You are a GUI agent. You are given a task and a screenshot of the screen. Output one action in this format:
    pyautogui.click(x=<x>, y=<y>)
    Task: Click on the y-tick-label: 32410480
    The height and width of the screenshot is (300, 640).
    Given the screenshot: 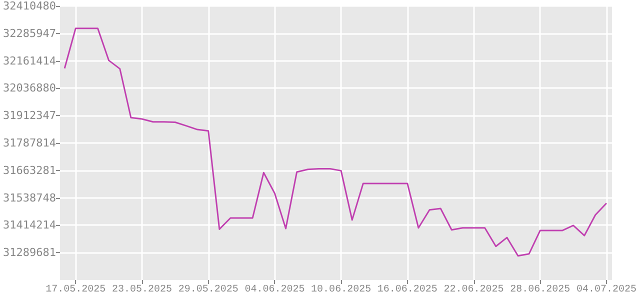 What is the action you would take?
    pyautogui.click(x=29, y=6)
    